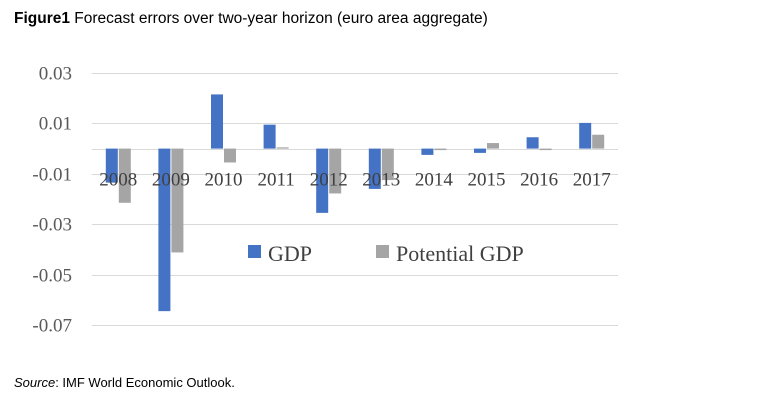  I want to click on potential-gdp-bar-2012, so click(335, 171).